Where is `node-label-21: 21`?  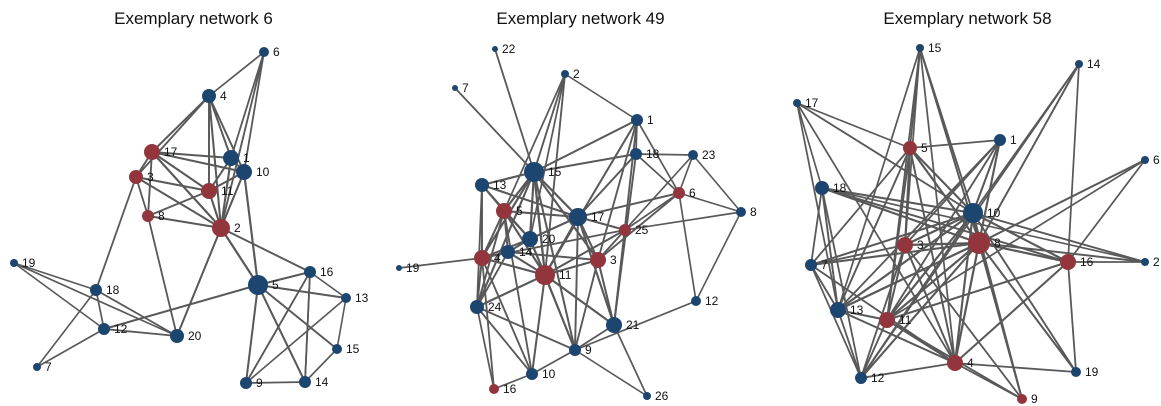
node-label-21: 21 is located at coordinates (633, 325).